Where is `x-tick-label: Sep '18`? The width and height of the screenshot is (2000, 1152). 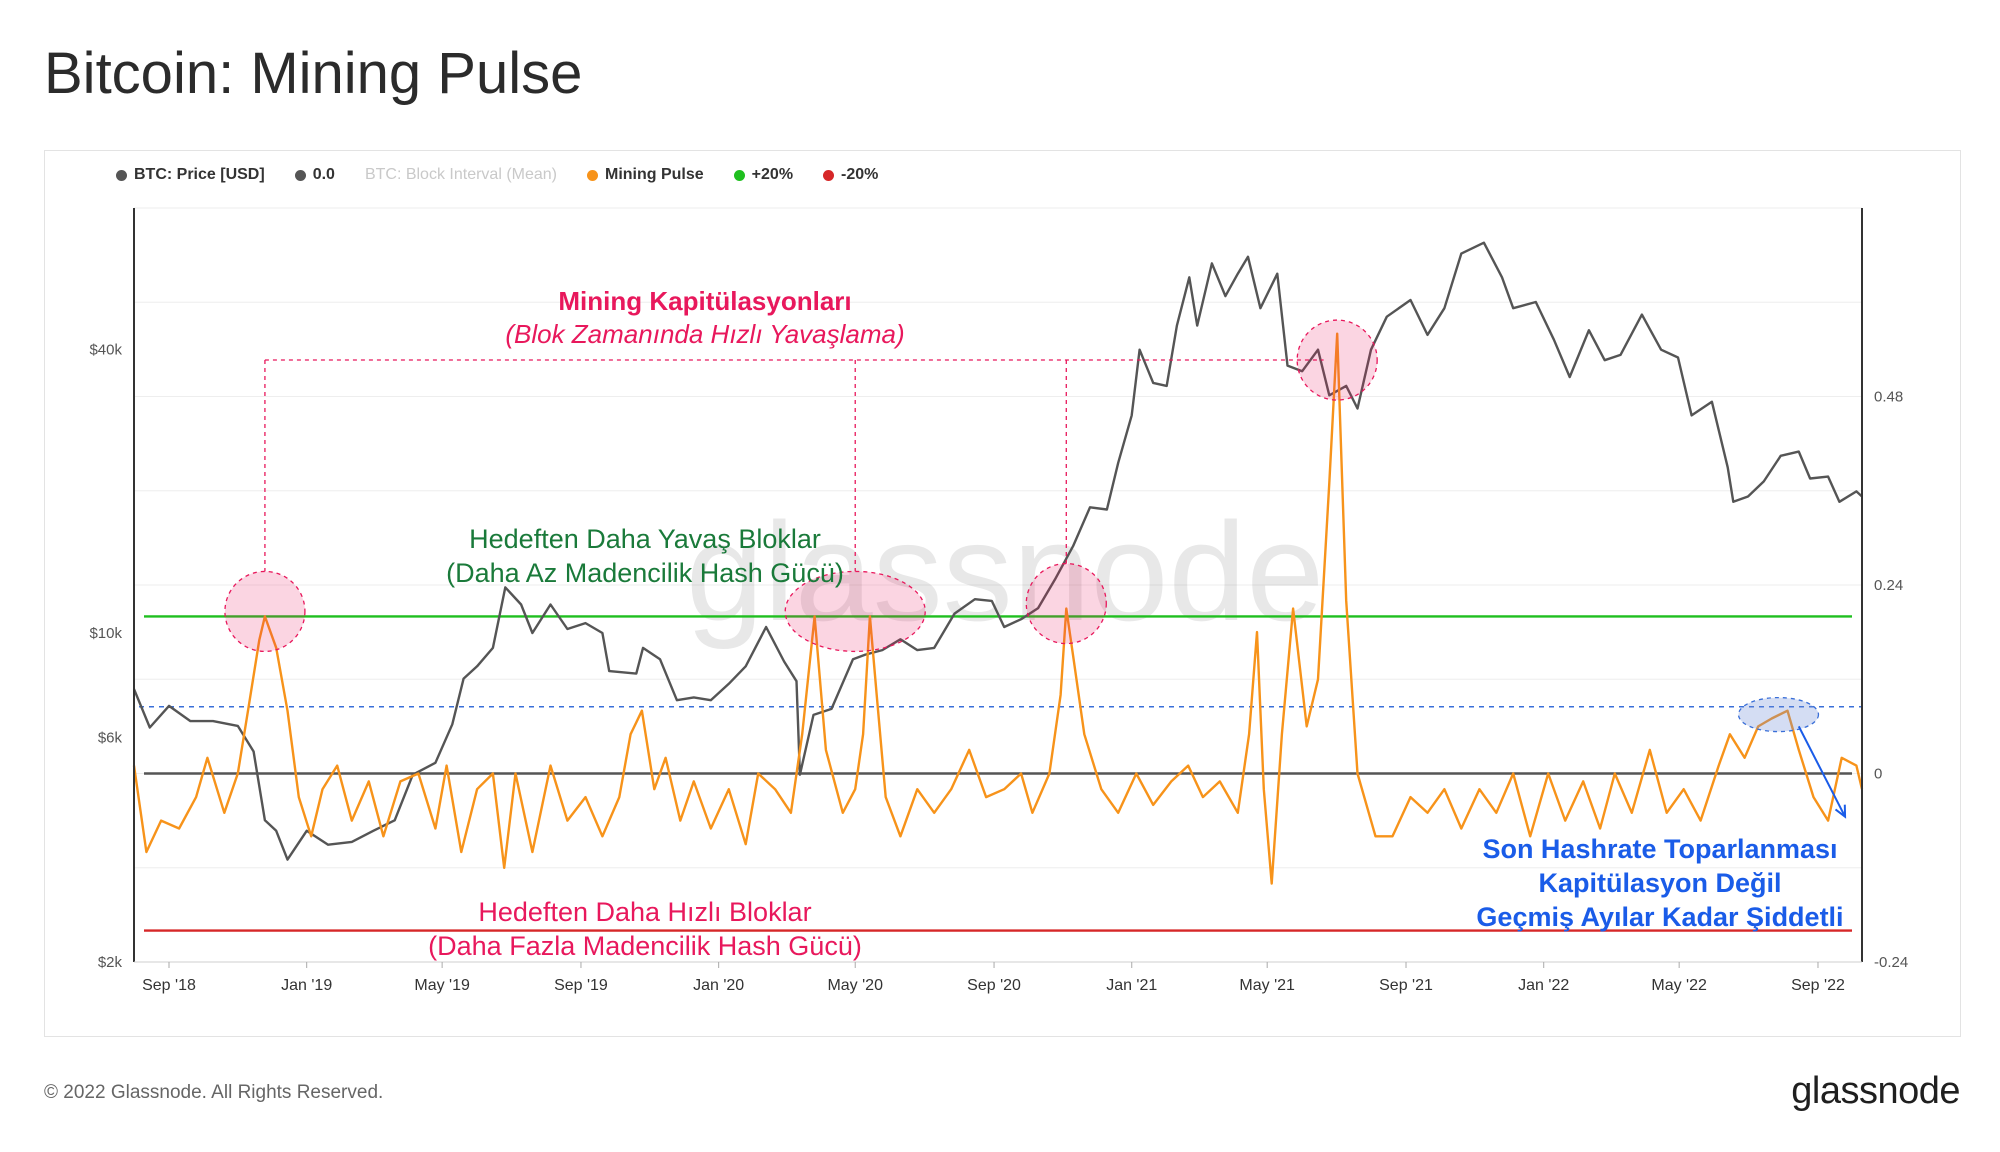 x-tick-label: Sep '18 is located at coordinates (169, 985).